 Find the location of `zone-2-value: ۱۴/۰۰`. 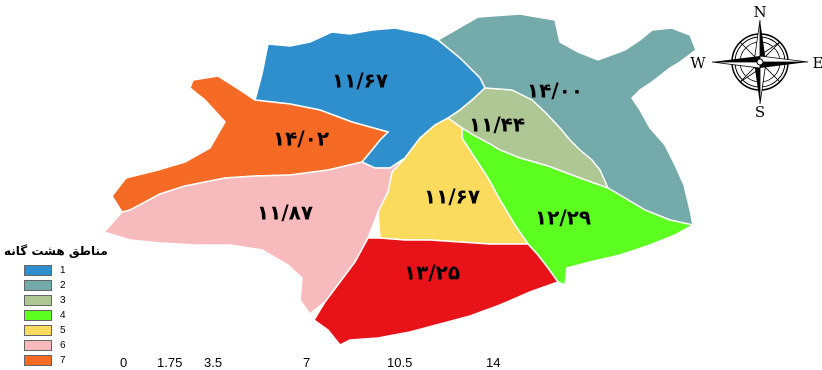

zone-2-value: ۱۴/۰۰ is located at coordinates (555, 91).